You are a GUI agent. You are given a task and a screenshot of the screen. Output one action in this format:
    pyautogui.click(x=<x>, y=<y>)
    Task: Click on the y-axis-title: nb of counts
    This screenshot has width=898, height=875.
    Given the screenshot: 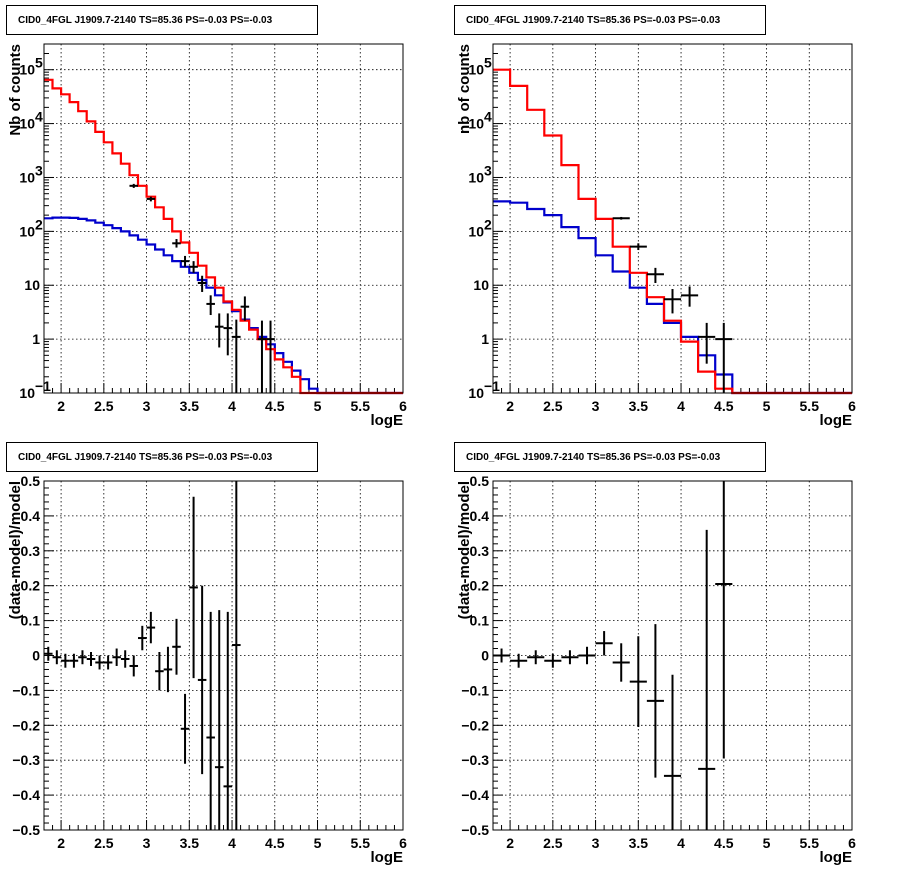 What is the action you would take?
    pyautogui.click(x=464, y=89)
    